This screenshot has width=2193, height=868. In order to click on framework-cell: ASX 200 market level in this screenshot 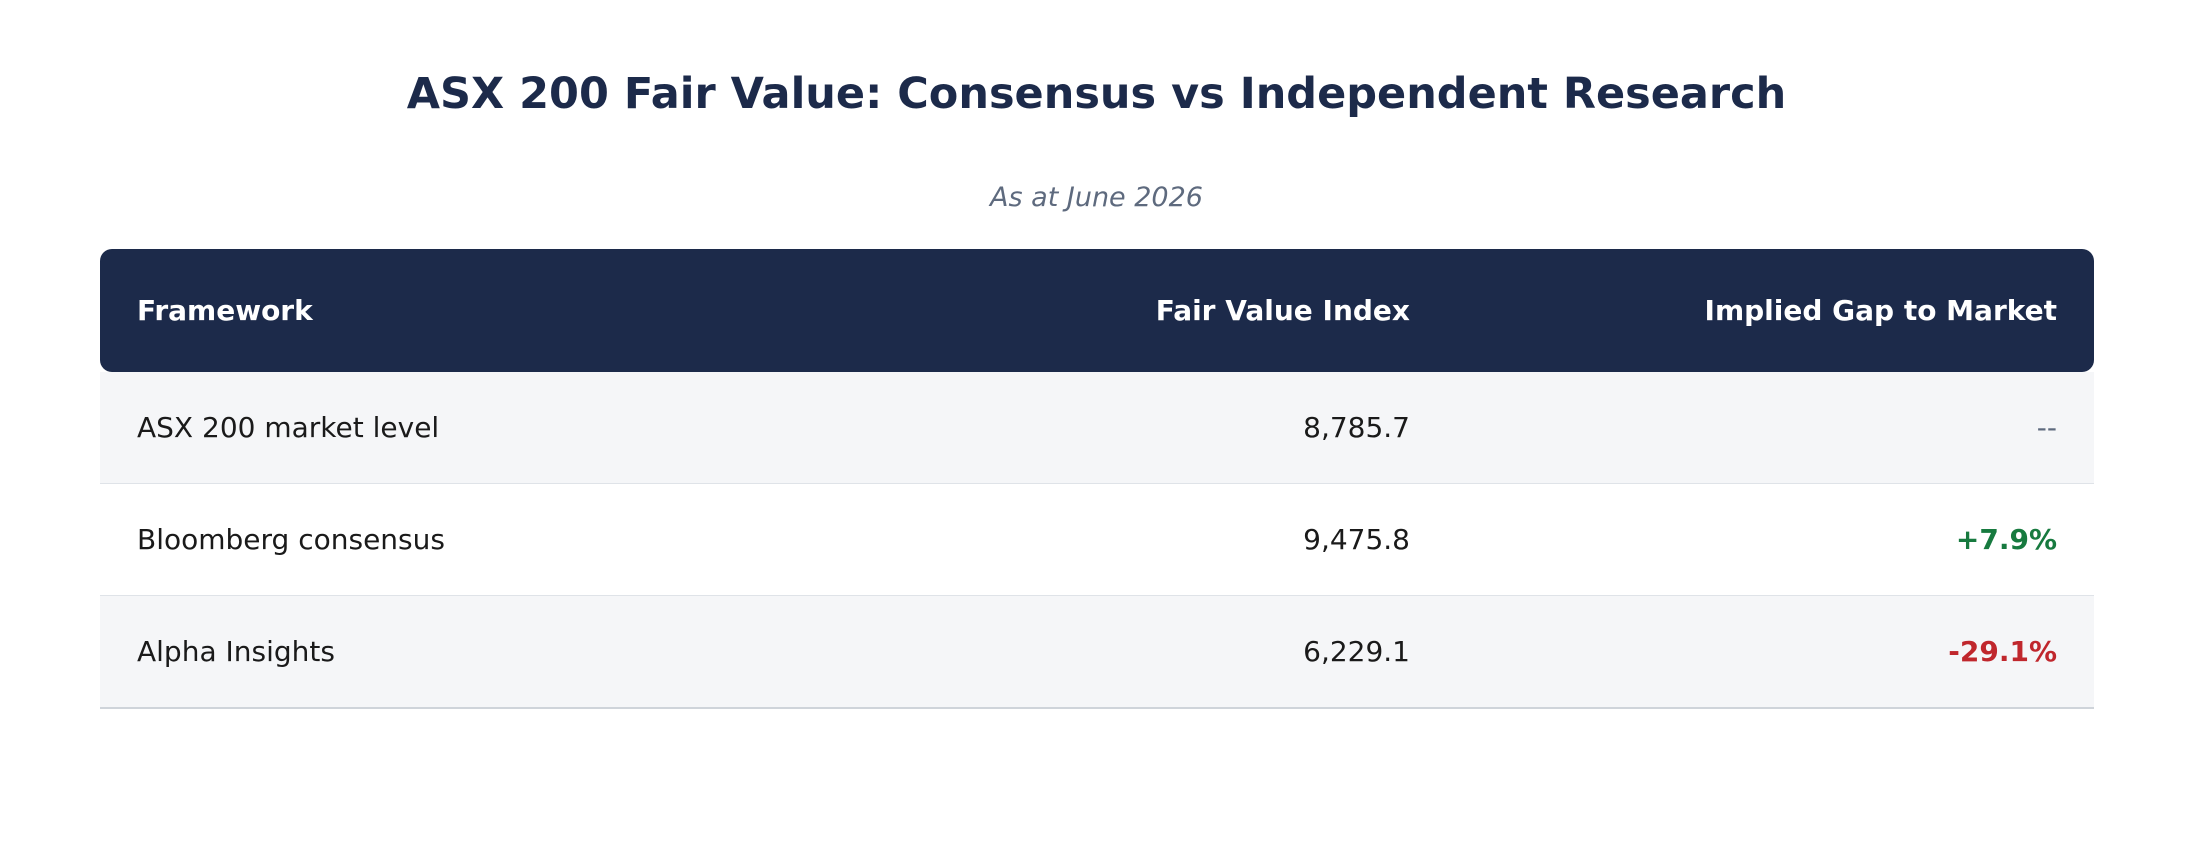, I will do `click(288, 427)`.